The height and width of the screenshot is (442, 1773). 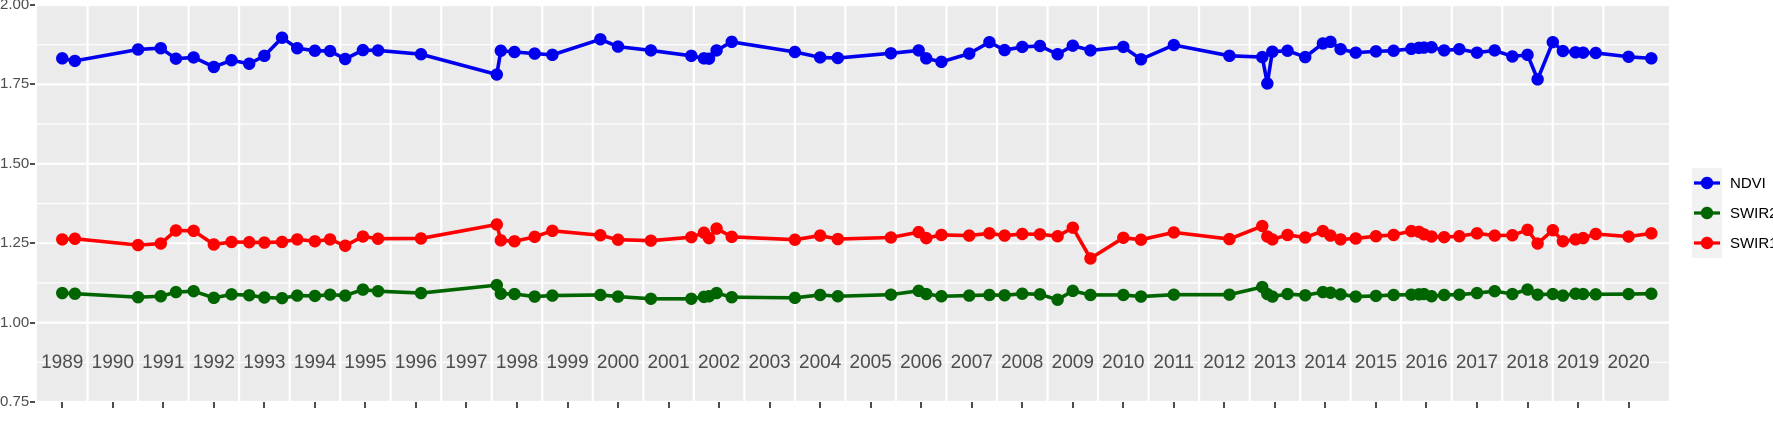 What do you see at coordinates (857, 60) in the screenshot?
I see `series-ndvi` at bounding box center [857, 60].